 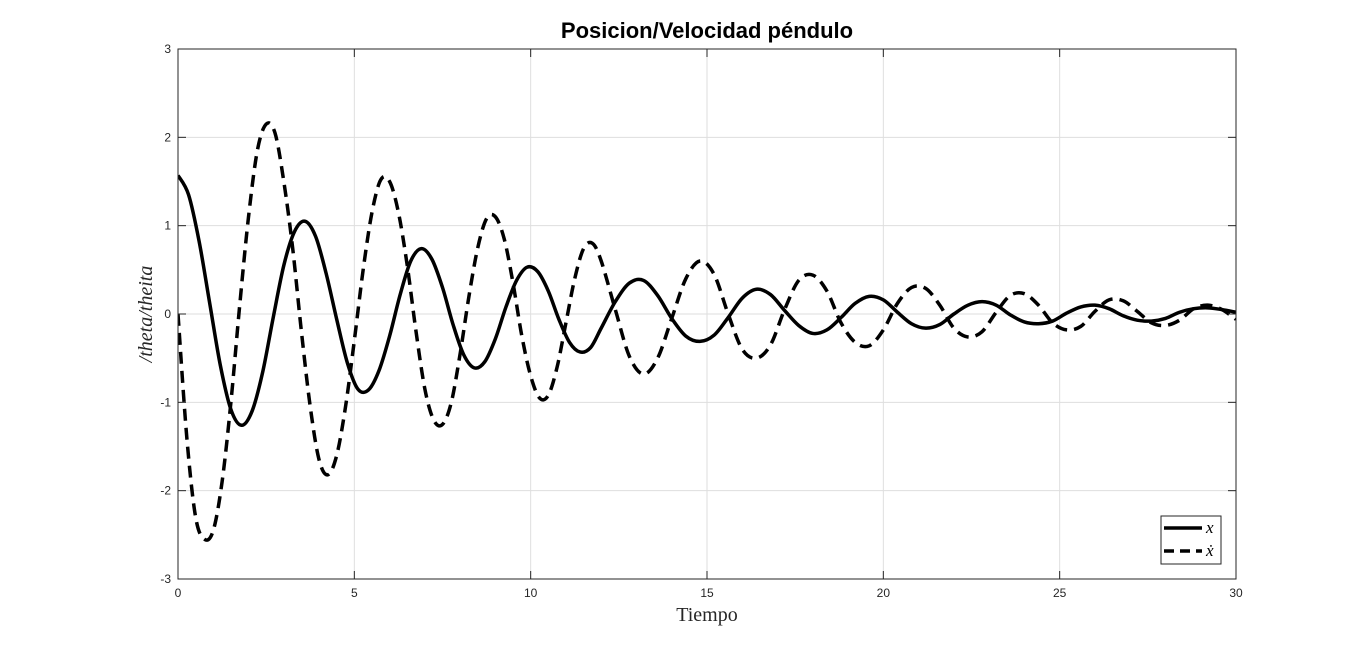 What do you see at coordinates (167, 226) in the screenshot?
I see `y-tick-label: 1` at bounding box center [167, 226].